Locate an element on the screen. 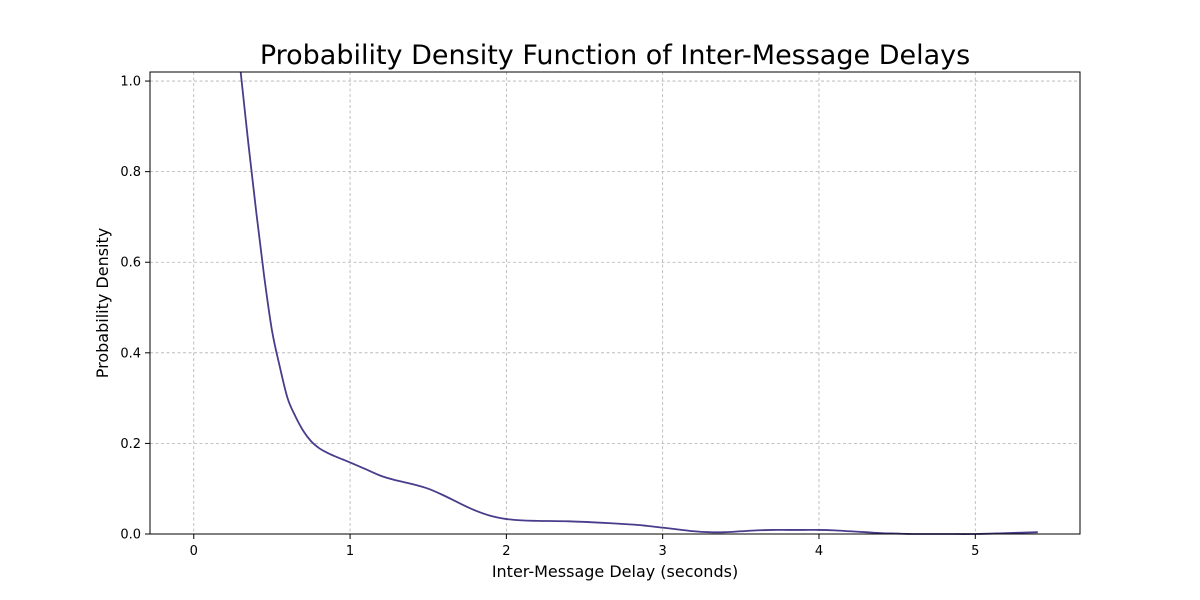 This screenshot has height=600, width=1200. y-tick-label: 1.0 is located at coordinates (130, 82).